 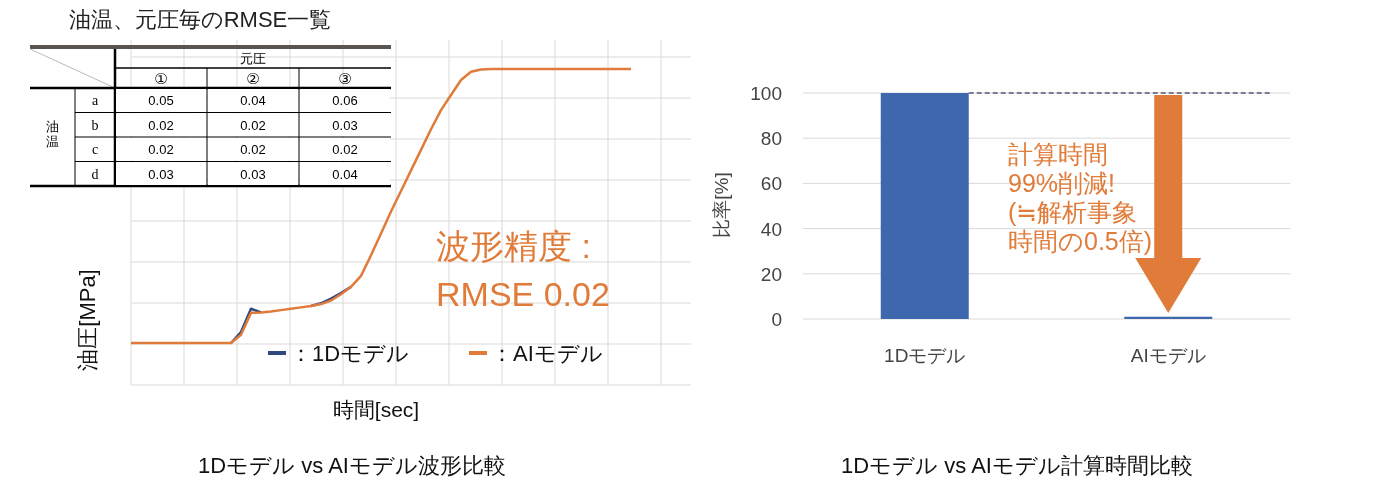 I want to click on annotation: 99%削減!, so click(x=1061, y=183).